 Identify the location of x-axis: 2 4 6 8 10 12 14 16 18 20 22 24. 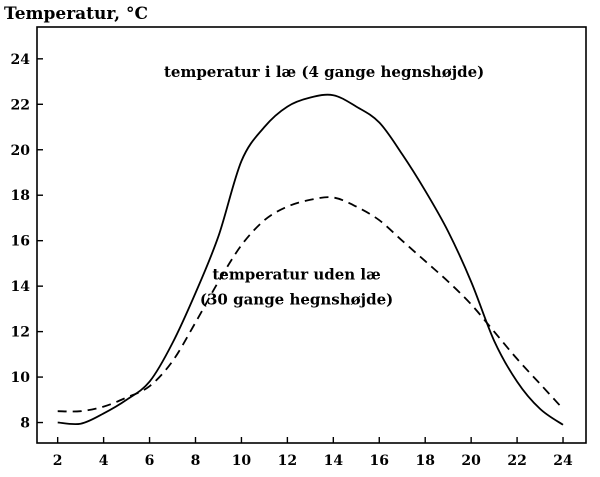
(313, 453).